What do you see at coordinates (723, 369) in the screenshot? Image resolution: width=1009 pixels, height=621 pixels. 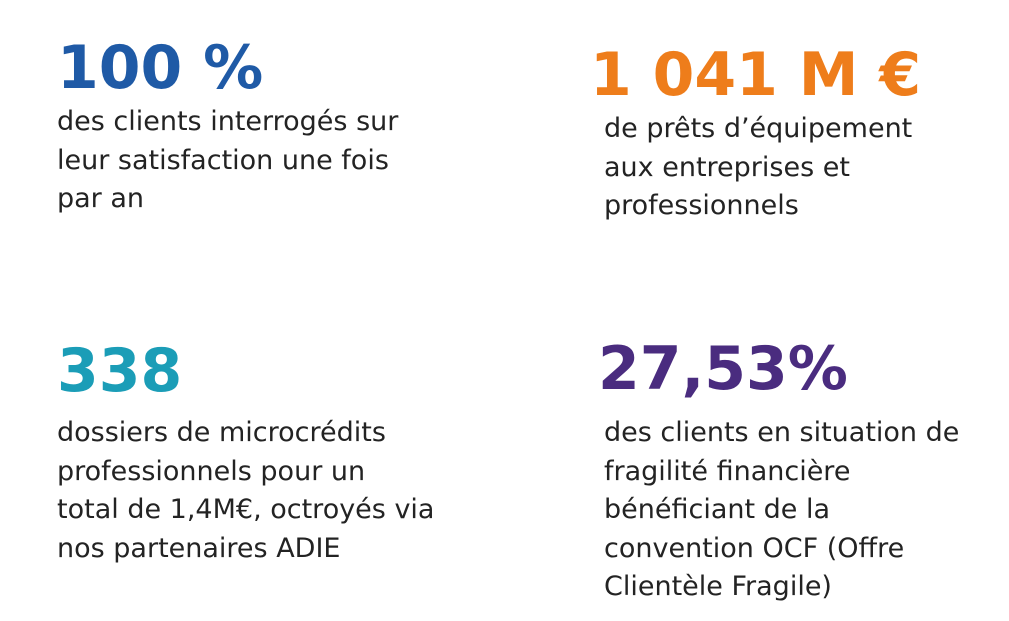 I see `stat-value: 27,53%` at bounding box center [723, 369].